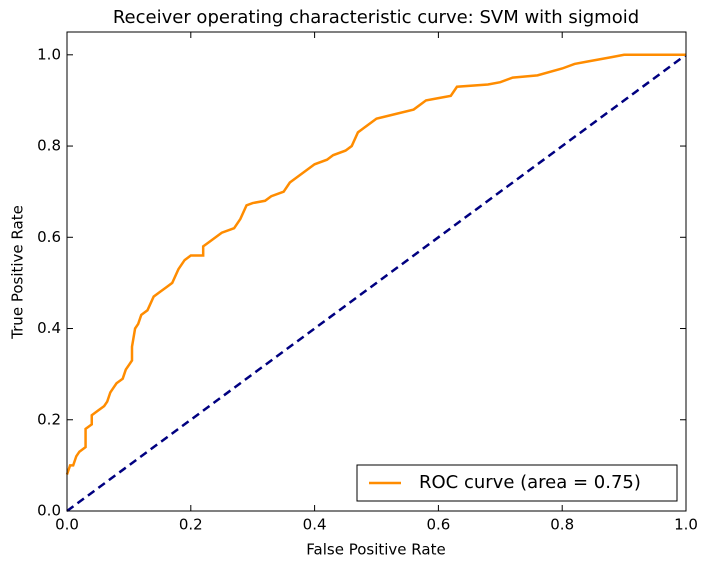 The width and height of the screenshot is (710, 570). What do you see at coordinates (438, 525) in the screenshot?
I see `x-tick-label: 0.6` at bounding box center [438, 525].